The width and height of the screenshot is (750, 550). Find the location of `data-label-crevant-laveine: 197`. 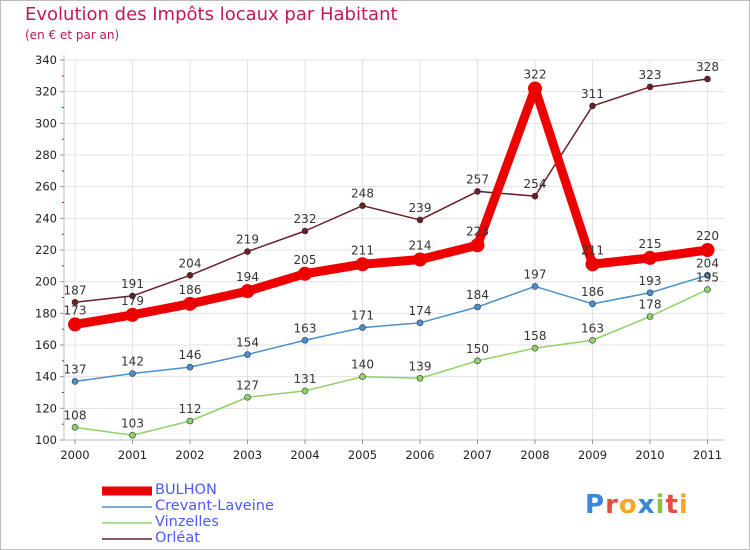

data-label-crevant-laveine: 197 is located at coordinates (535, 274).